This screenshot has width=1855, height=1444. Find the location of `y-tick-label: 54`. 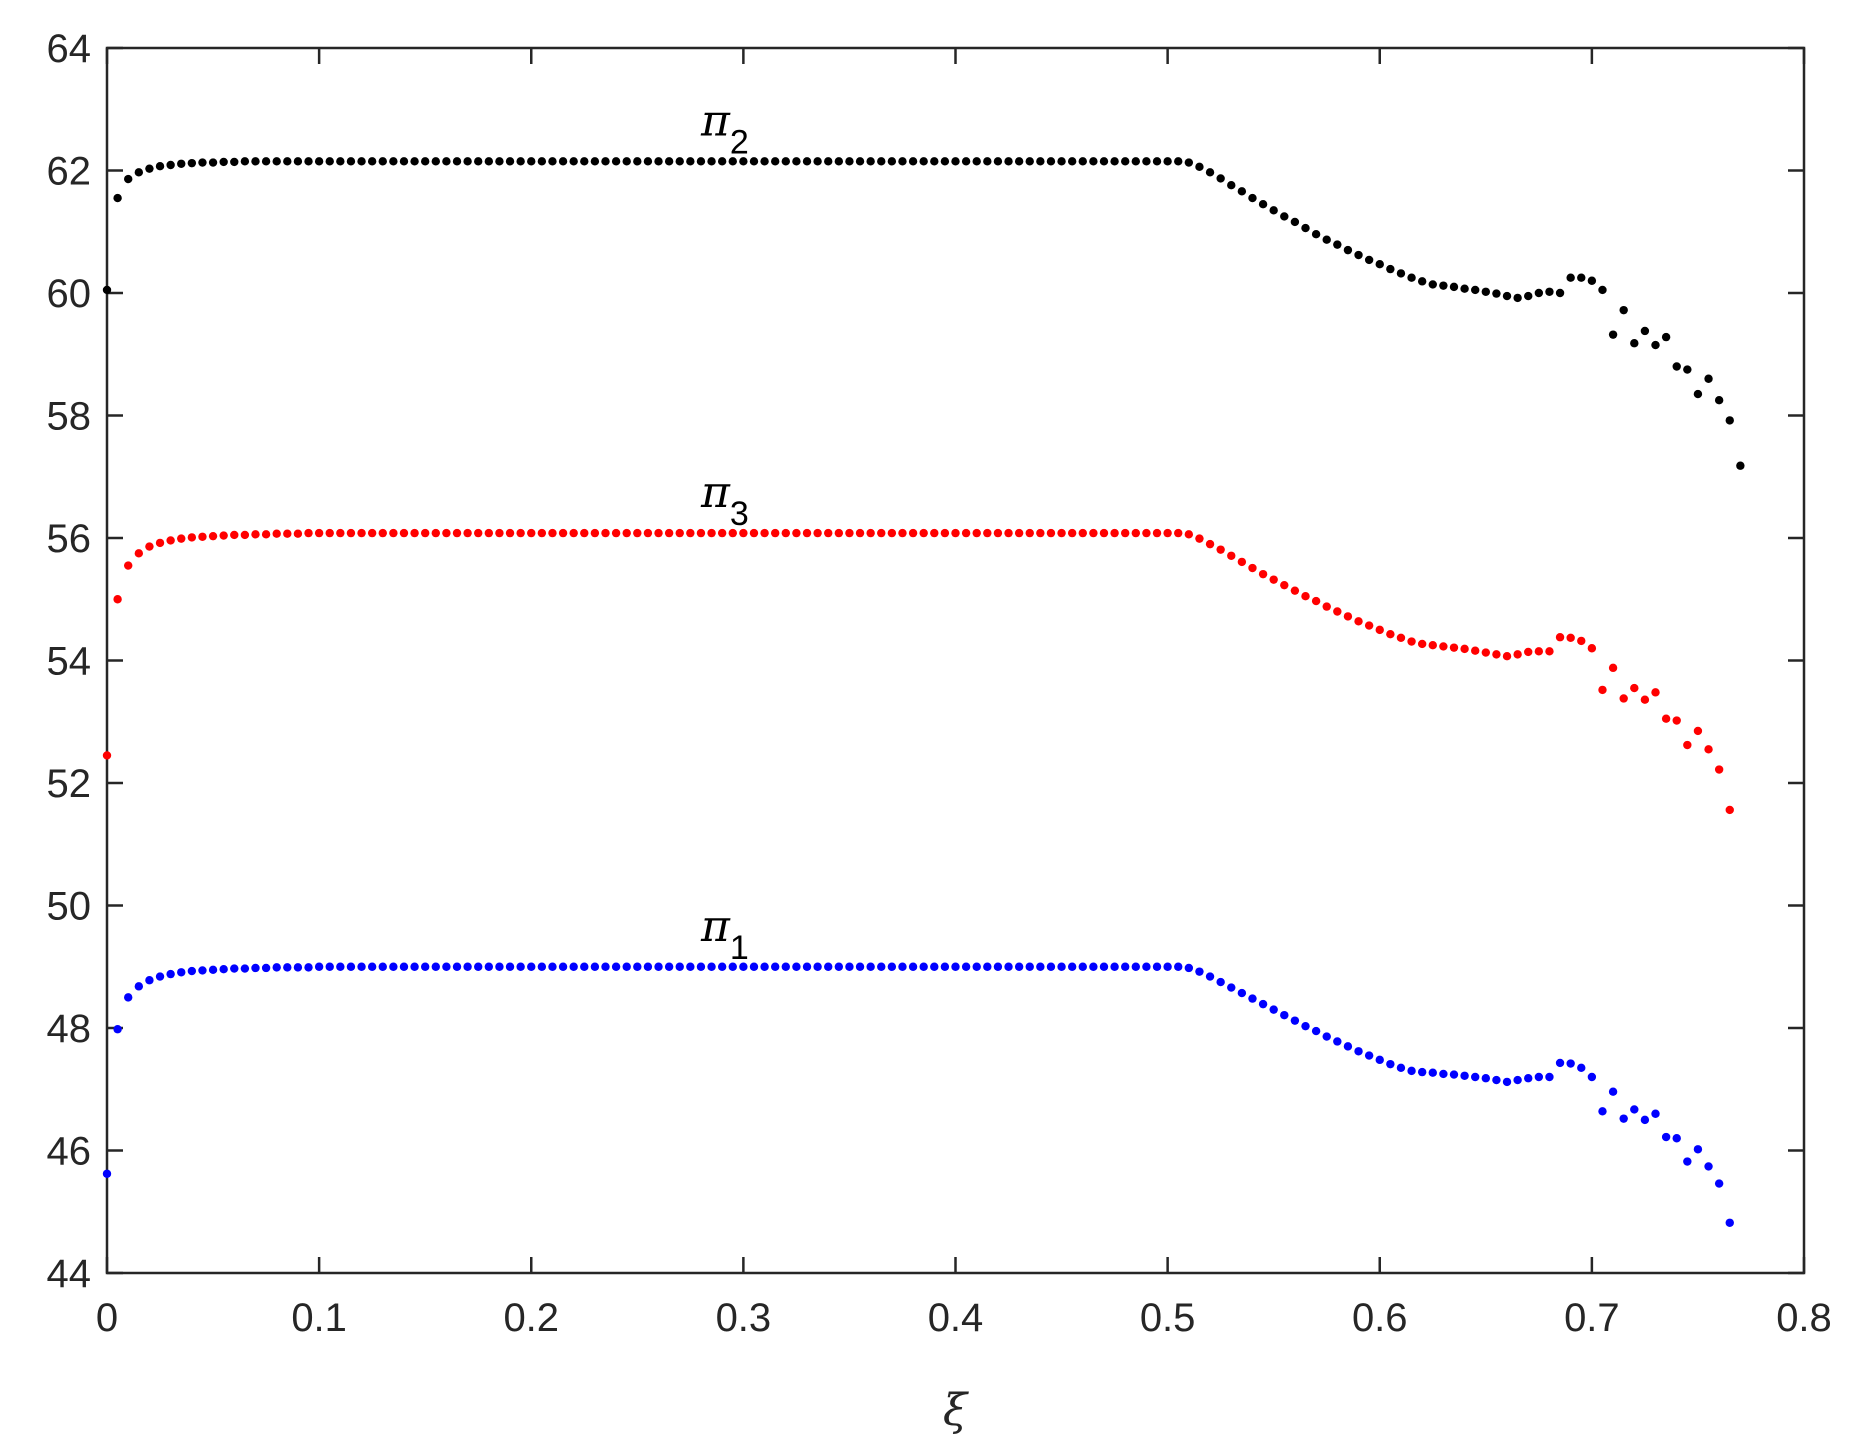

y-tick-label: 54 is located at coordinates (69, 662).